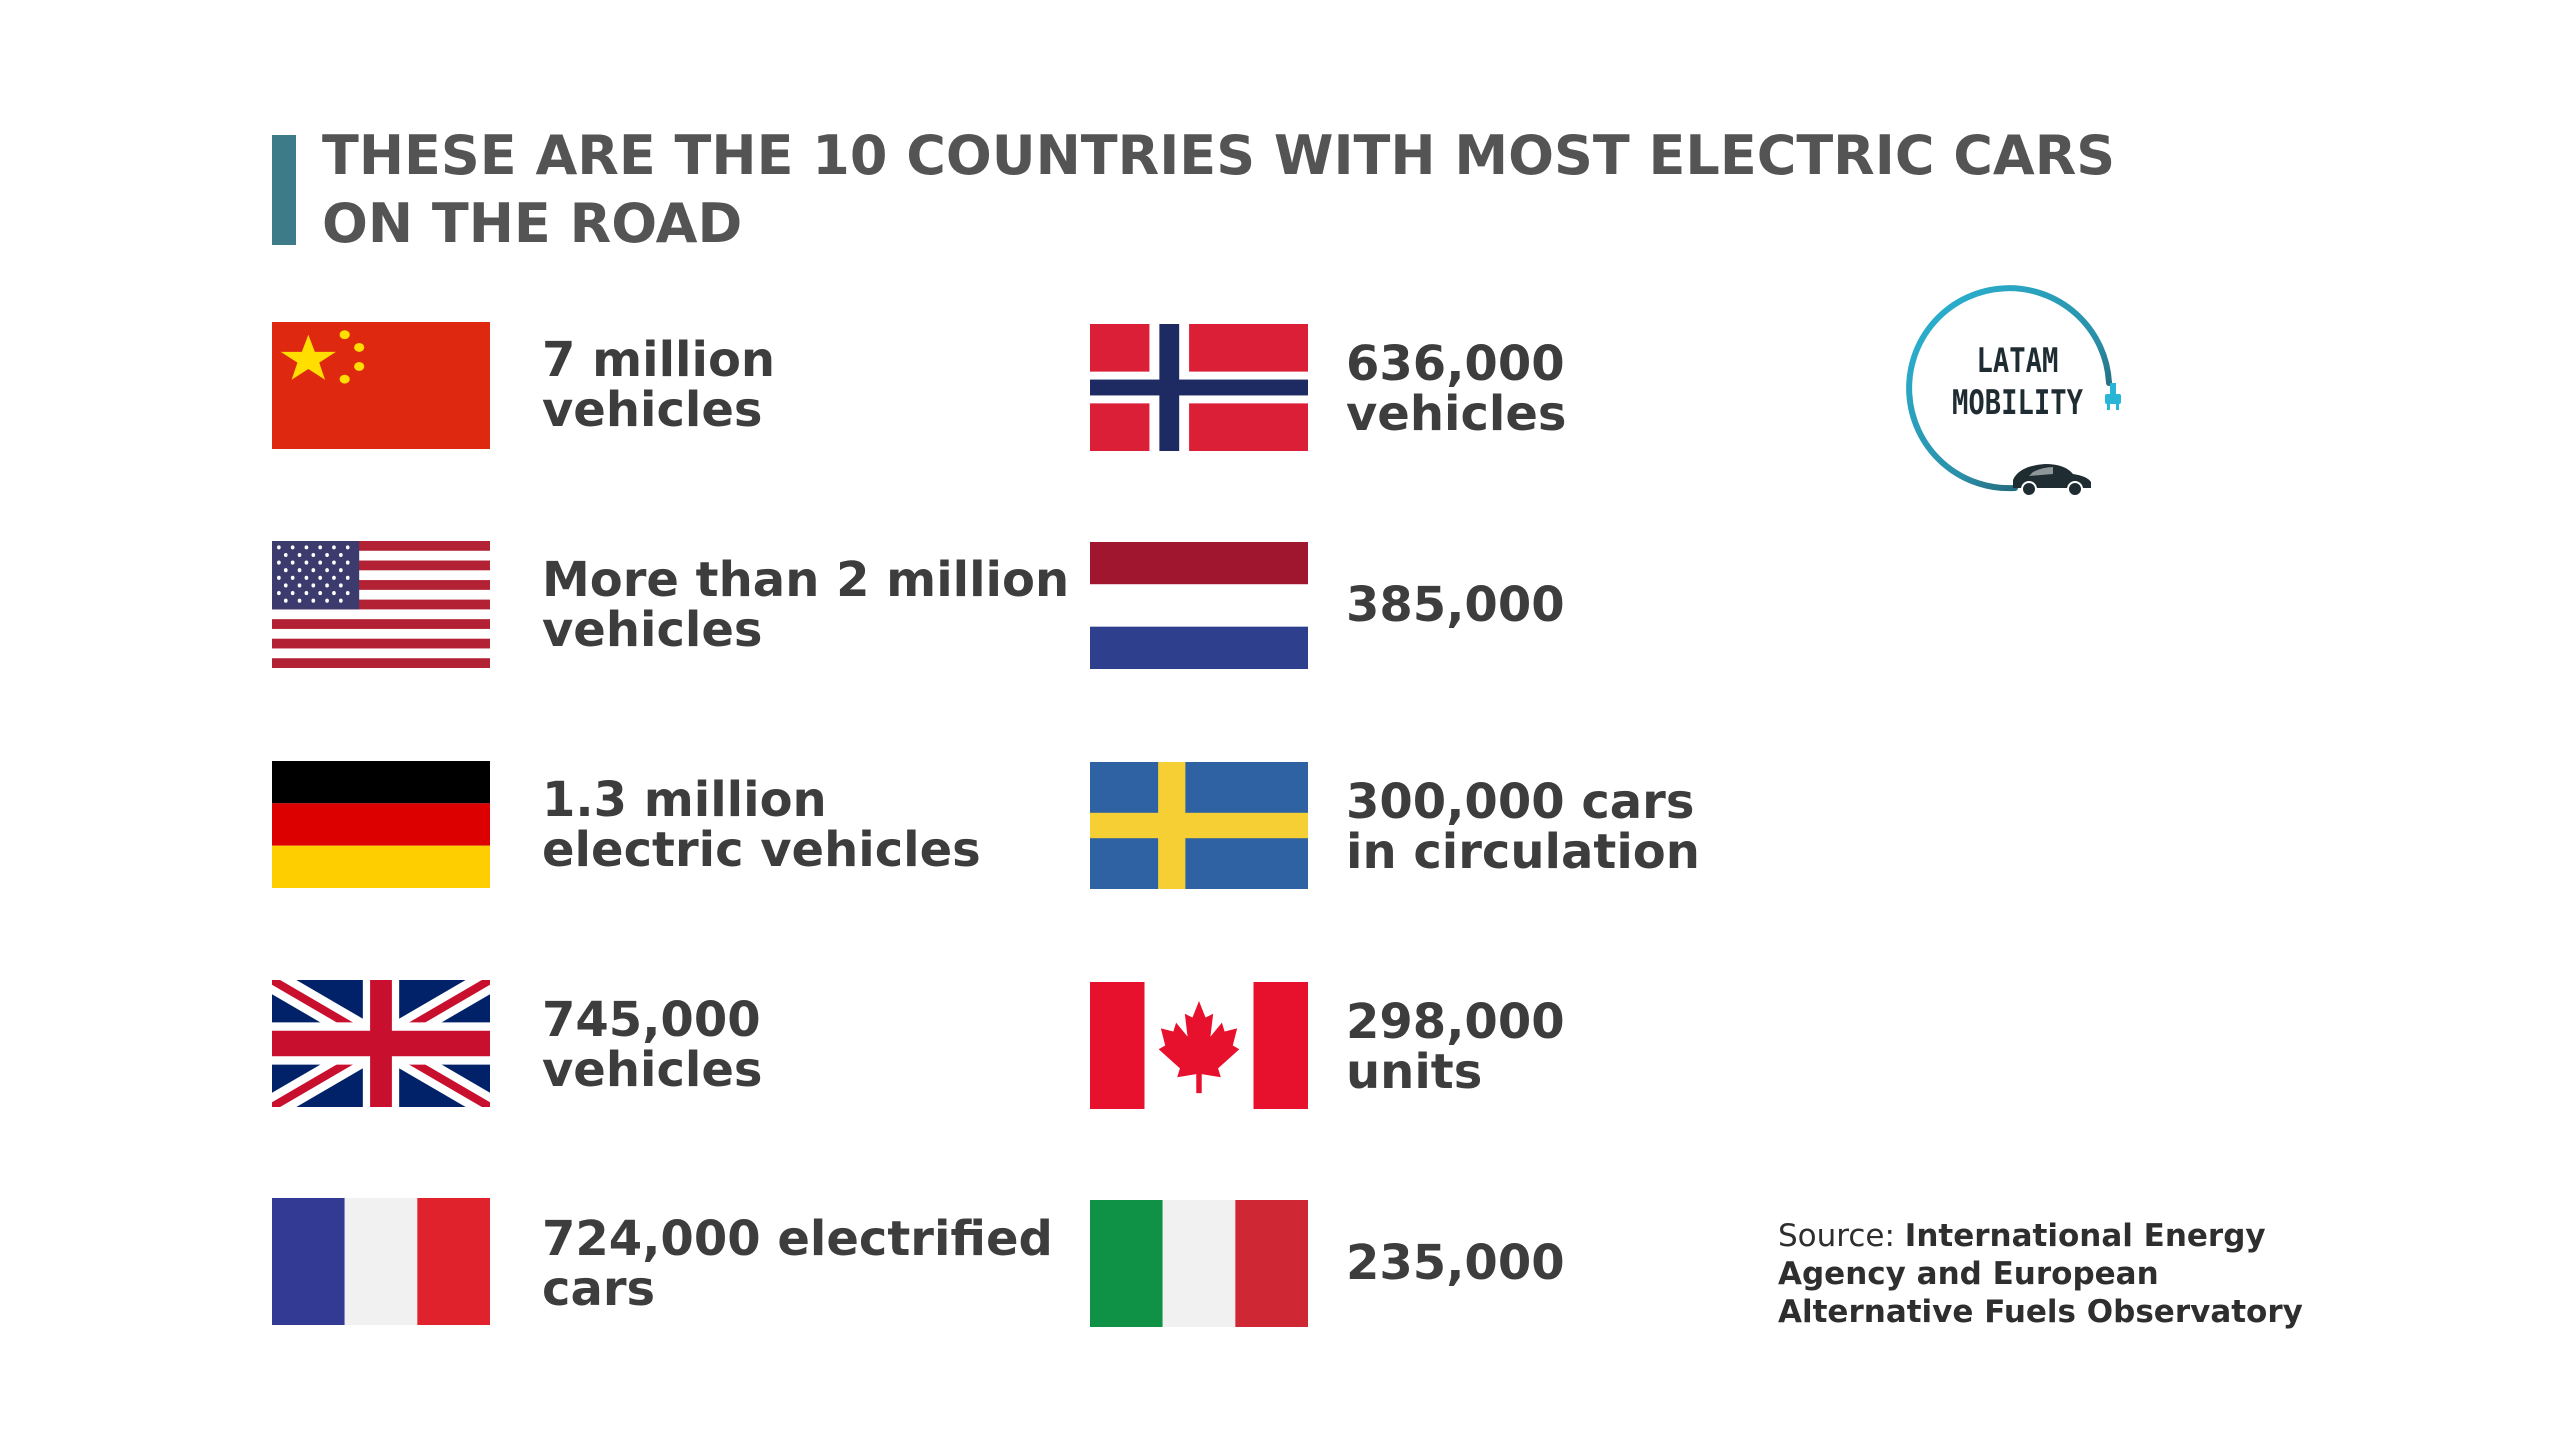  I want to click on country-label-uk: 745,000 vehicles, so click(652, 1045).